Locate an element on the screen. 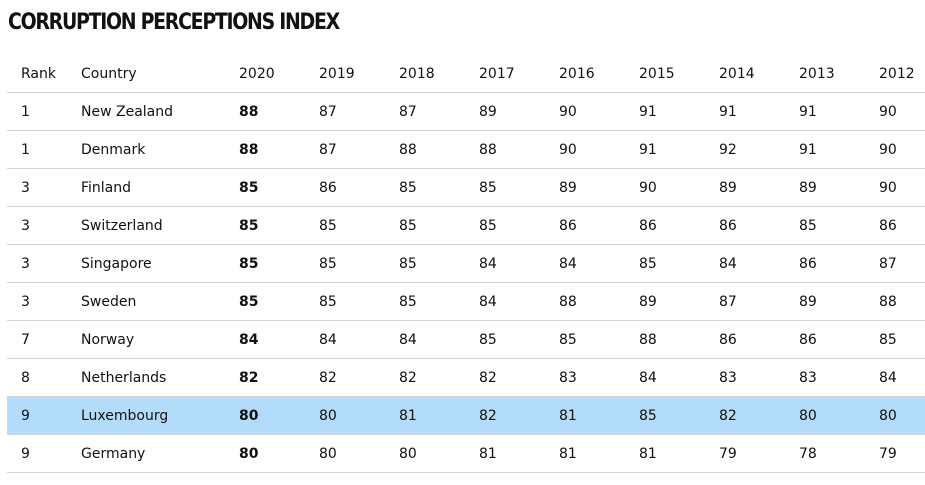 Image resolution: width=925 pixels, height=485 pixels. score-cell-2012: 87 is located at coordinates (888, 263).